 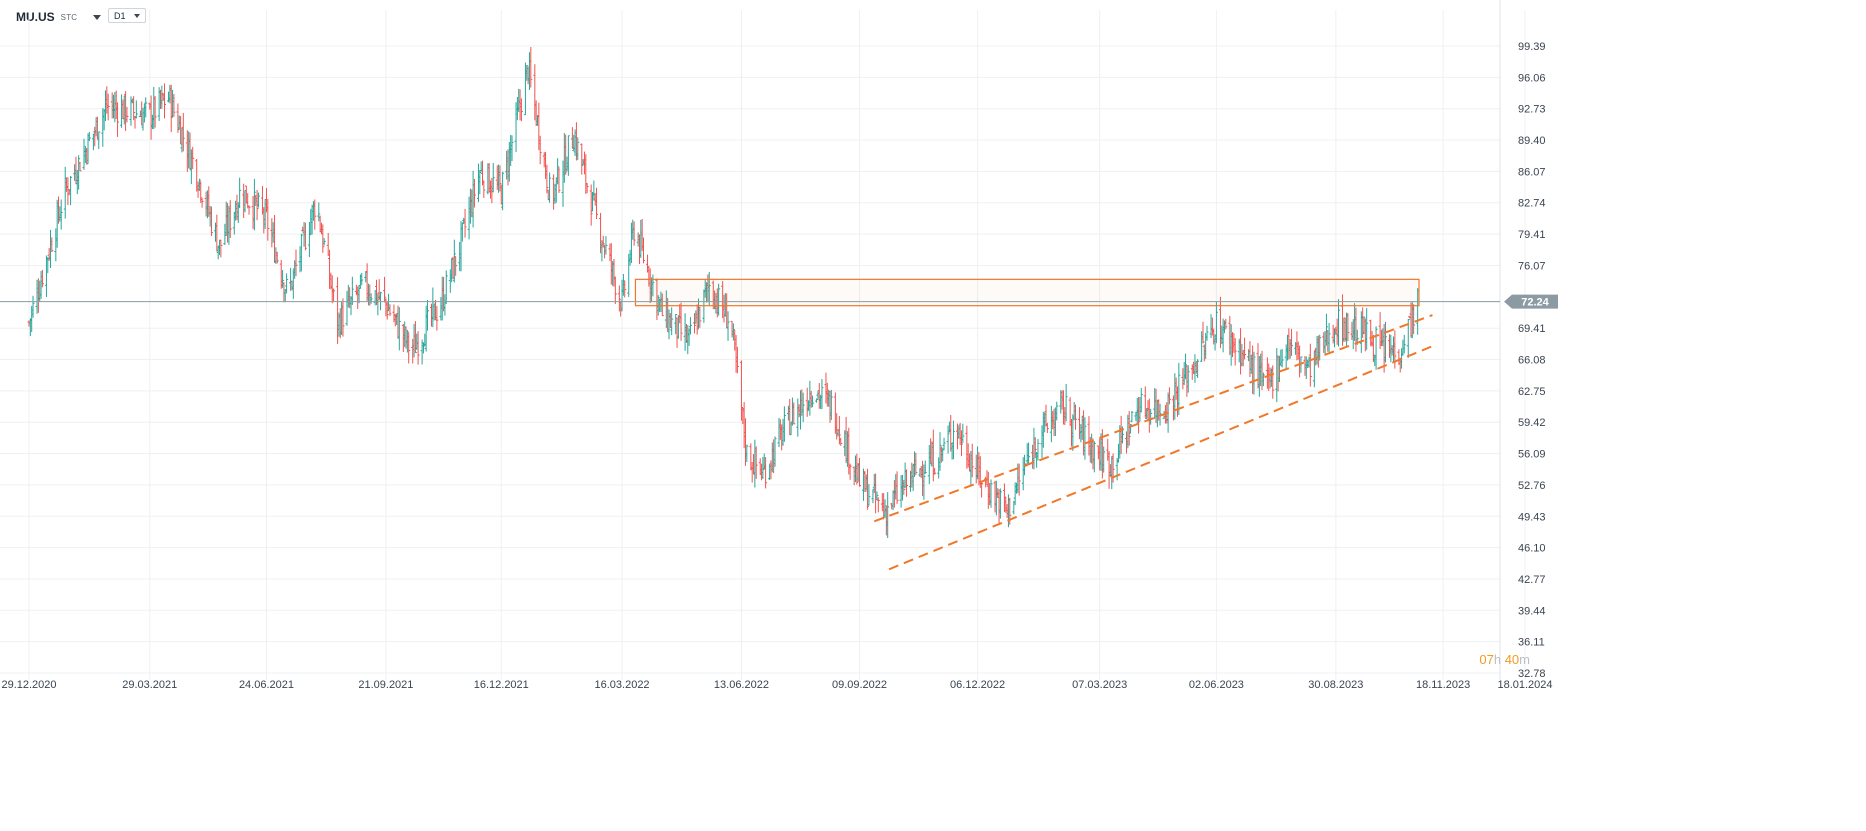 I want to click on x-tick-label: 16.03.2022, so click(x=622, y=685).